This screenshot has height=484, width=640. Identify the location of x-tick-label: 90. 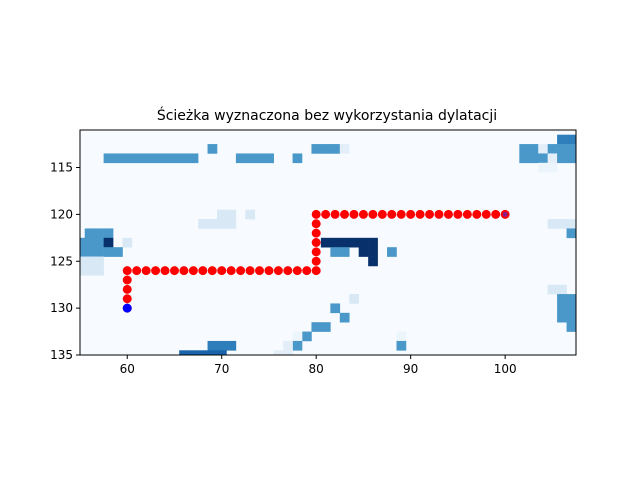
(410, 369).